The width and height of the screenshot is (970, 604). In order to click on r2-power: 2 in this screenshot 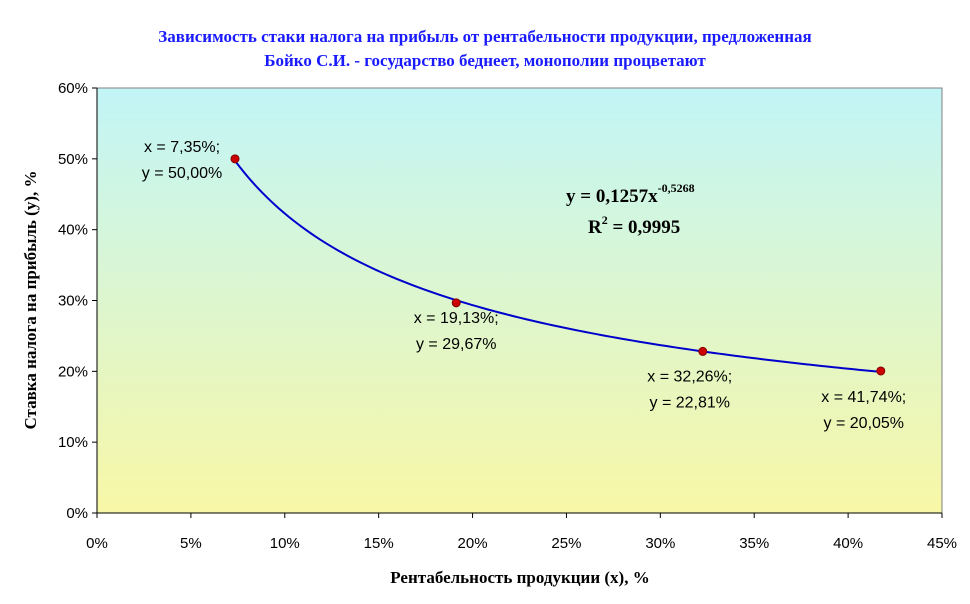, I will do `click(605, 220)`.